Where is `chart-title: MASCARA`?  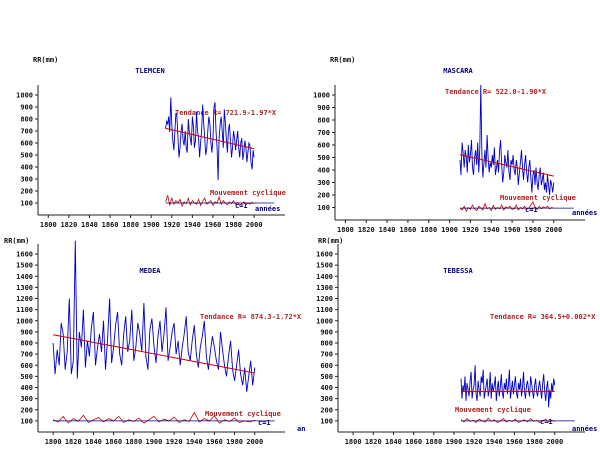 chart-title: MASCARA is located at coordinates (458, 71).